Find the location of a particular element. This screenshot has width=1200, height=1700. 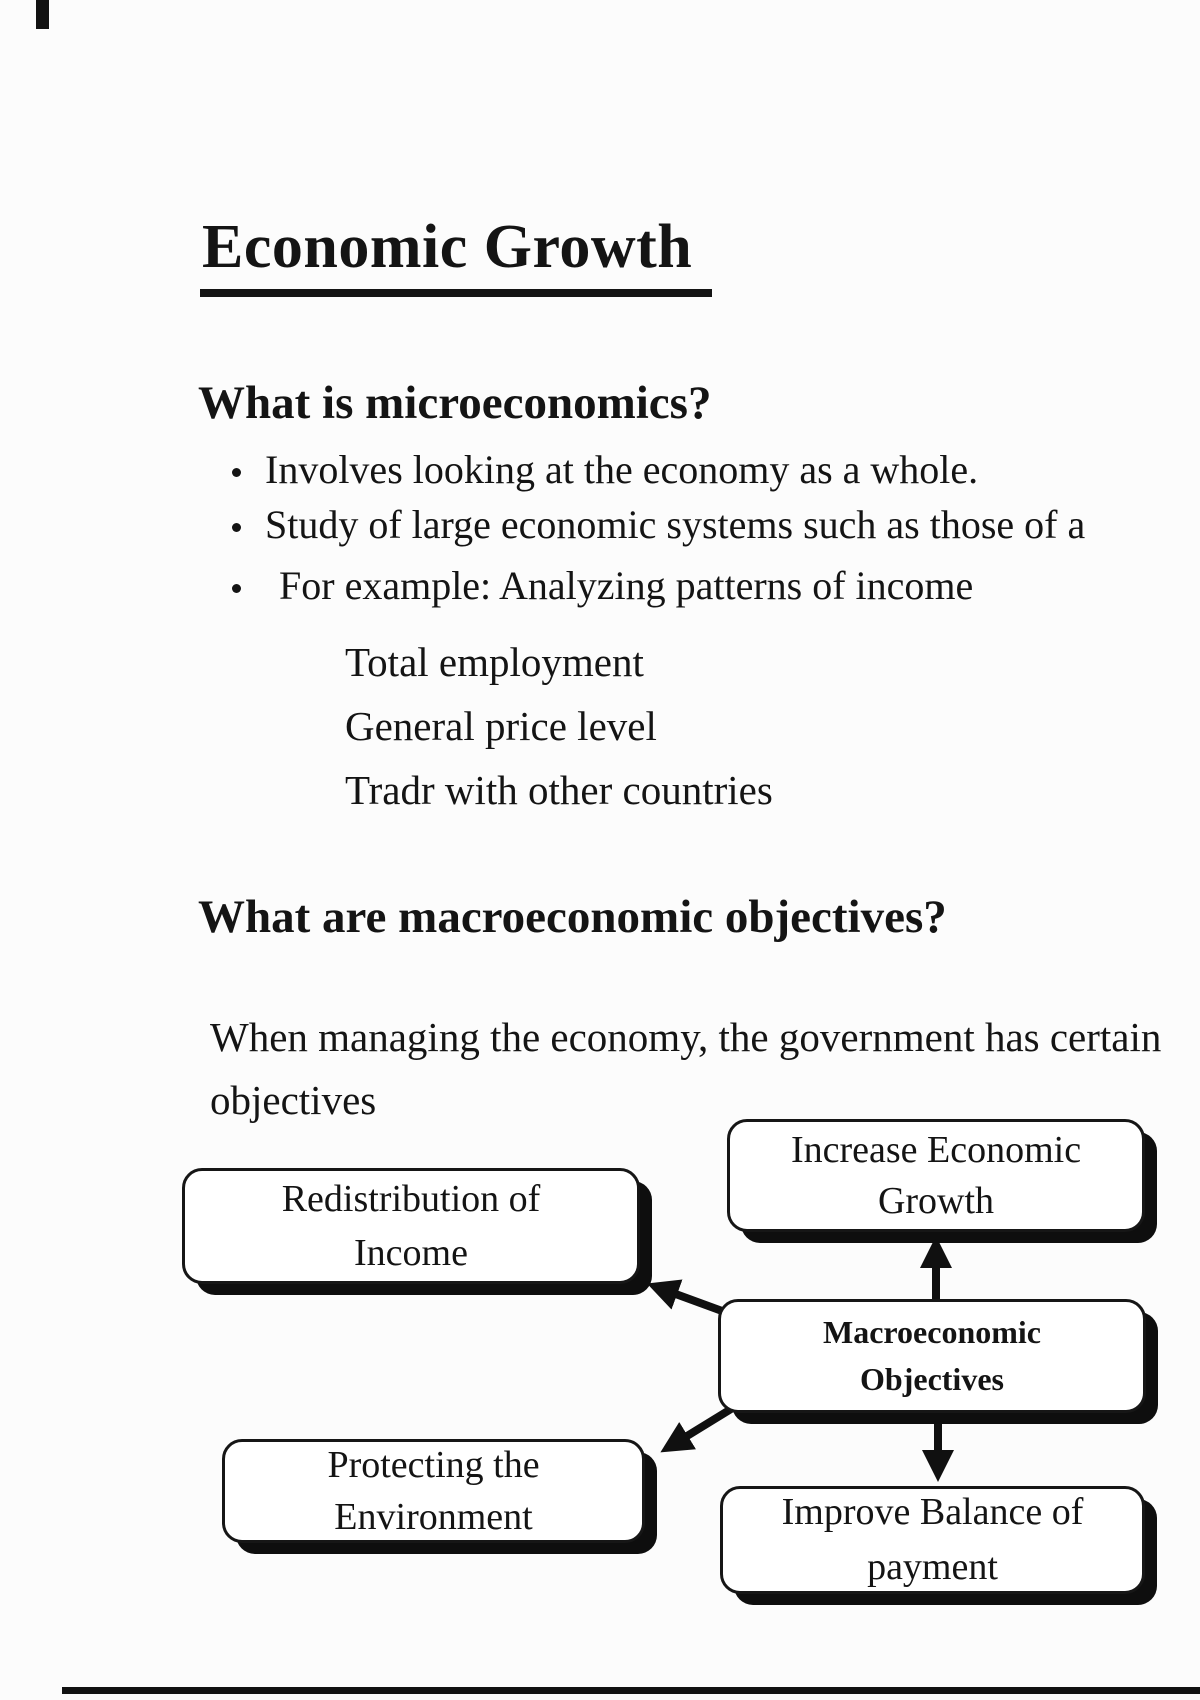

example-line: Tradr with other countries is located at coordinates (559, 790).